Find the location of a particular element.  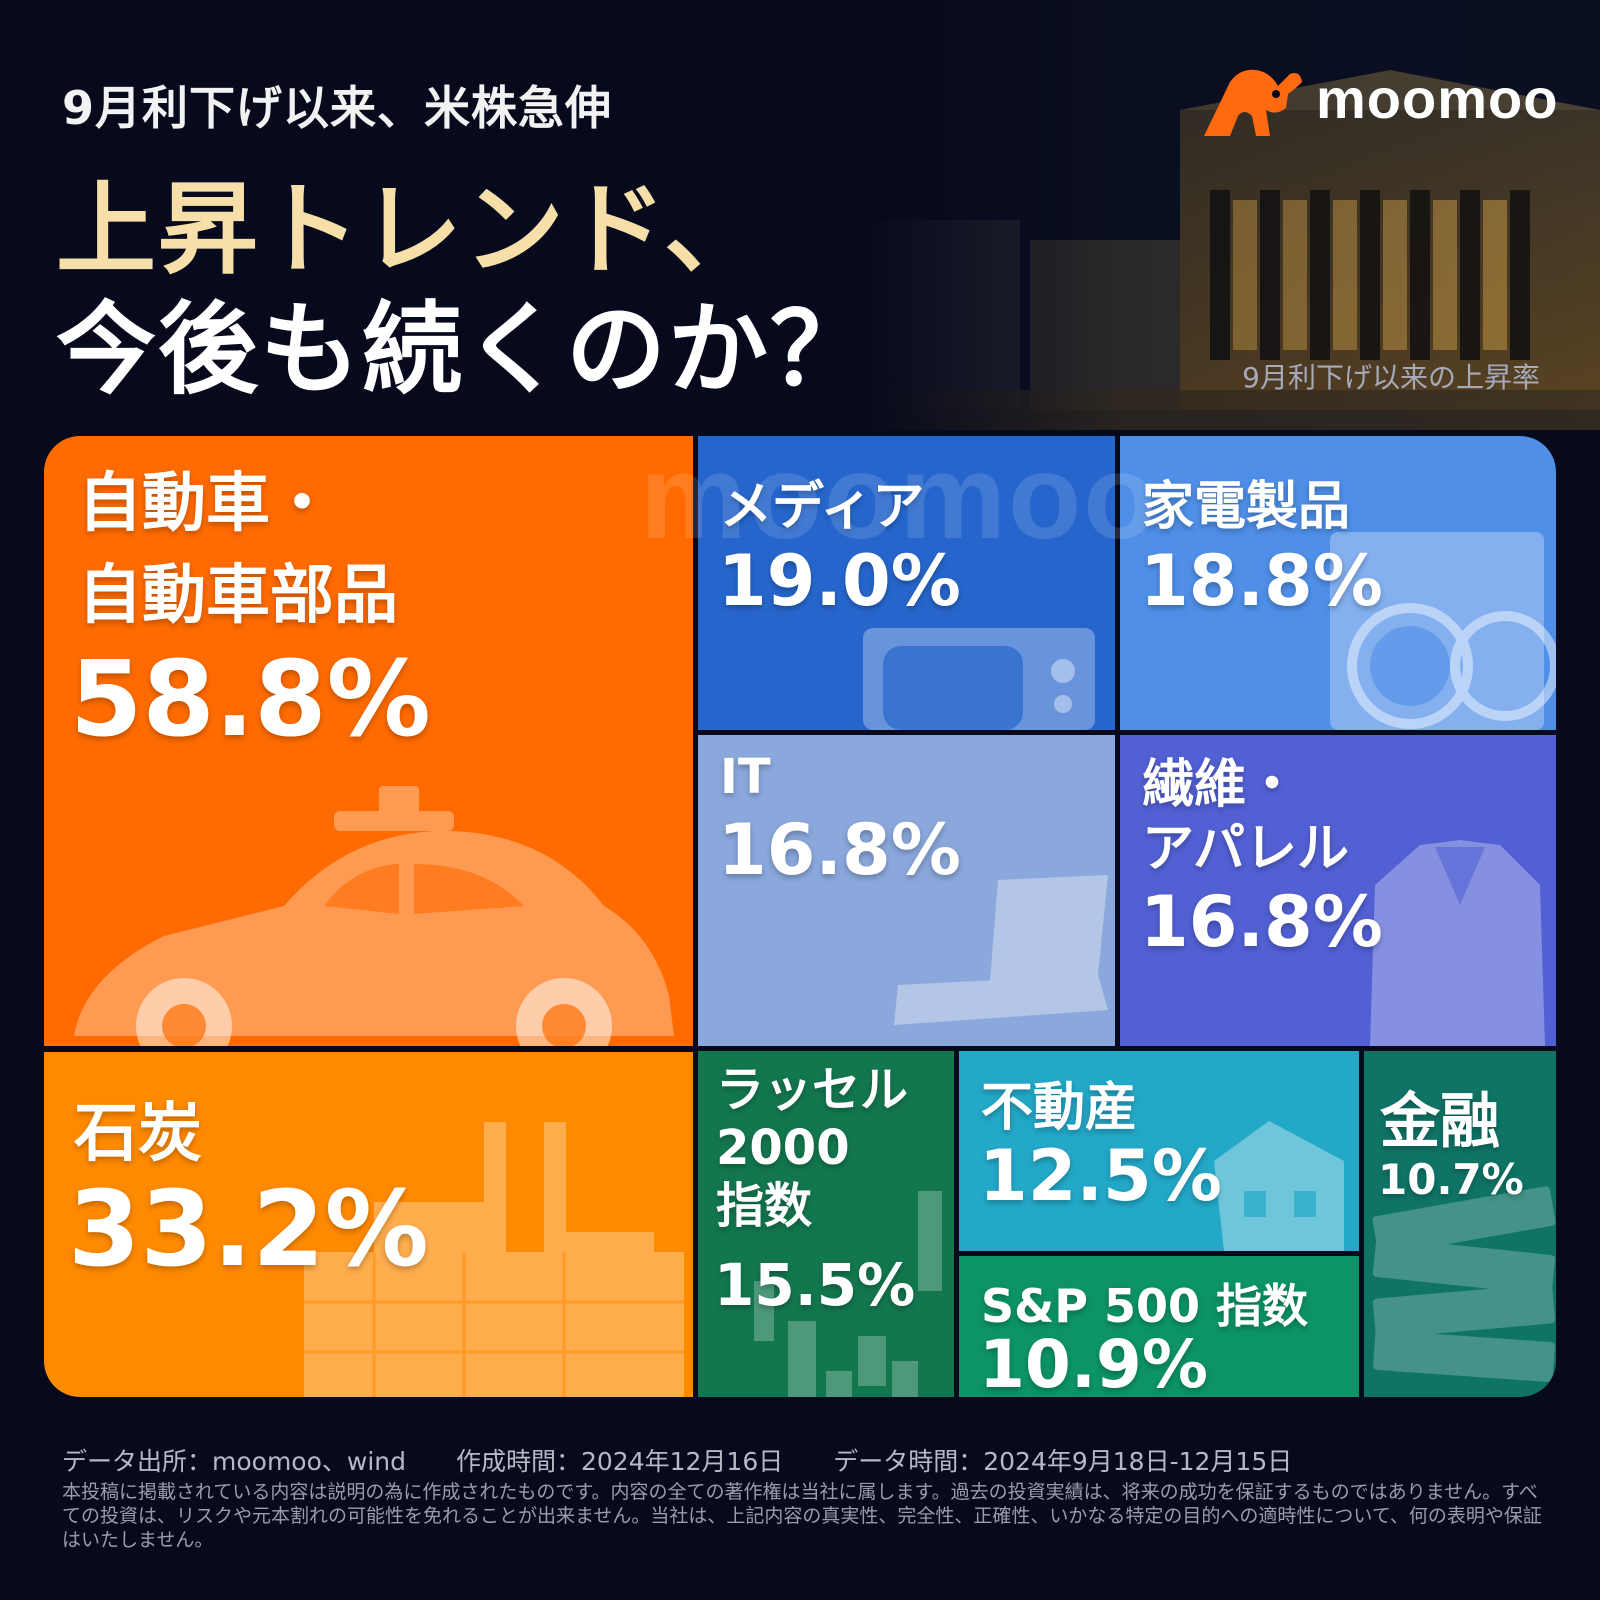

tile-value: 33.2% is located at coordinates (248, 1229).